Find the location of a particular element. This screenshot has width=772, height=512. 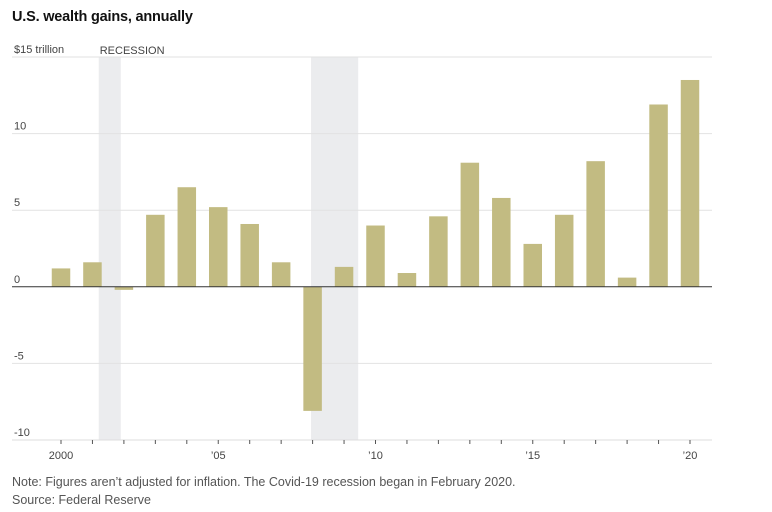

recession-band is located at coordinates (109, 248).